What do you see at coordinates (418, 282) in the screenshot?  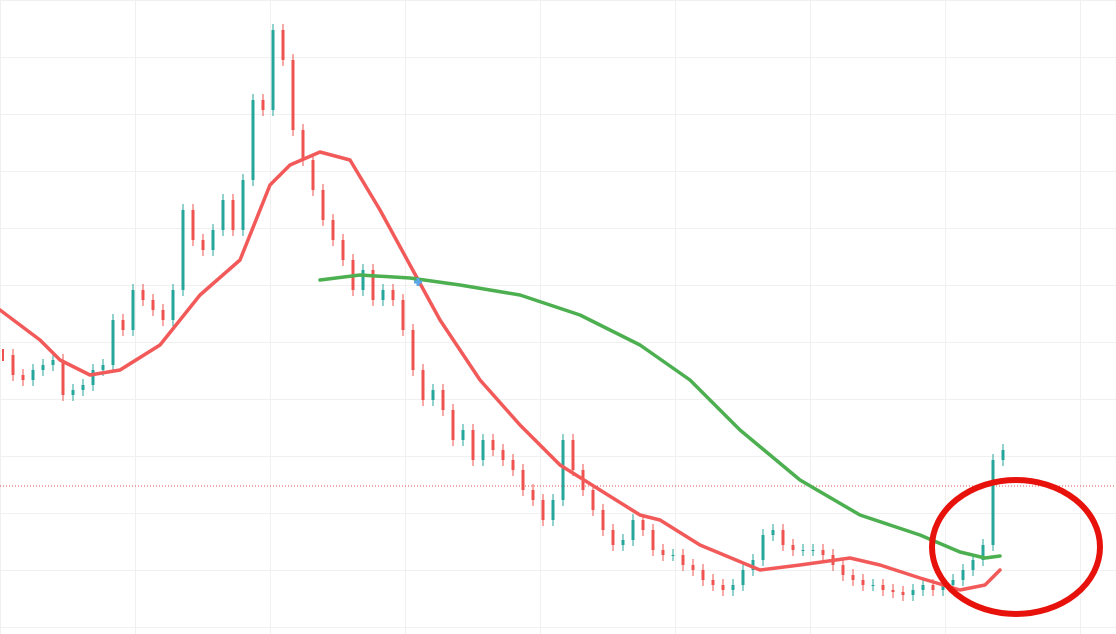 I see `crosshair-marker` at bounding box center [418, 282].